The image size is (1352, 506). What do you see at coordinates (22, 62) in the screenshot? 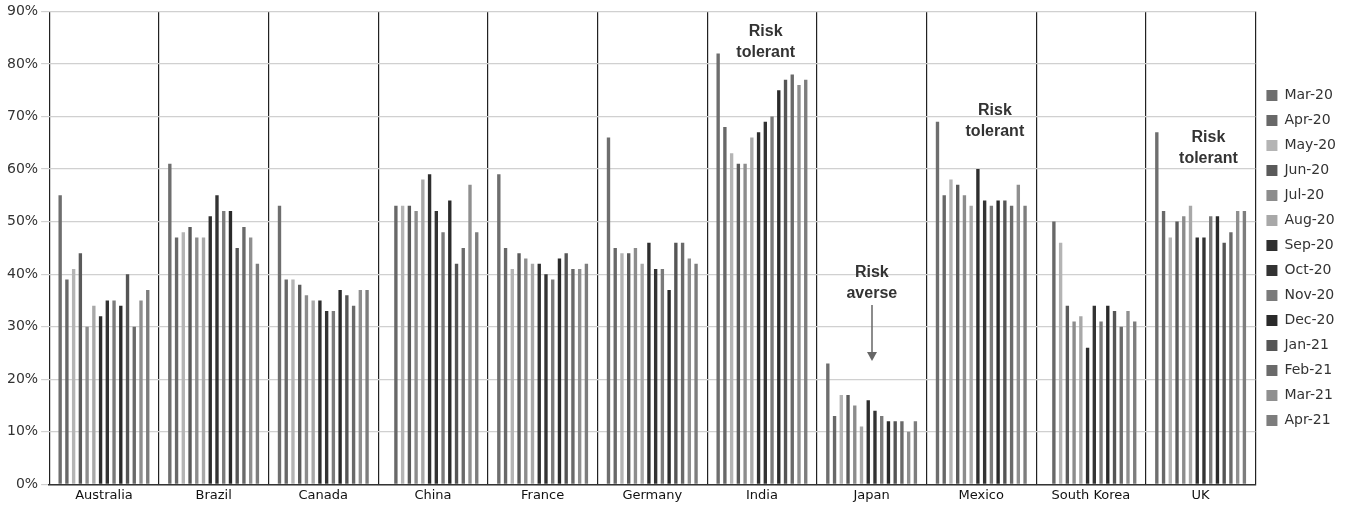
I see `y-tick-label: 80%` at bounding box center [22, 62].